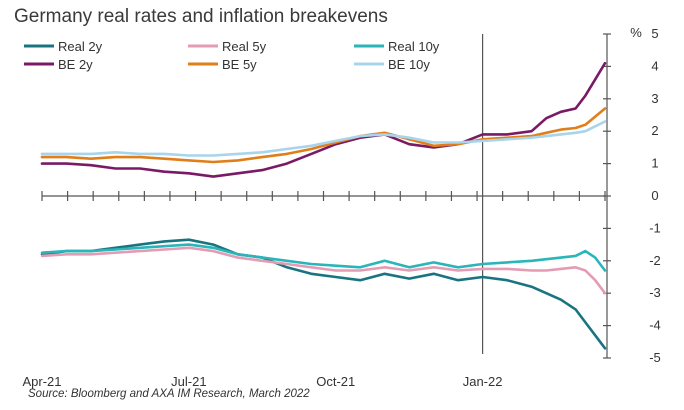 The image size is (684, 410). What do you see at coordinates (636, 32) in the screenshot?
I see `y-unit-label: %` at bounding box center [636, 32].